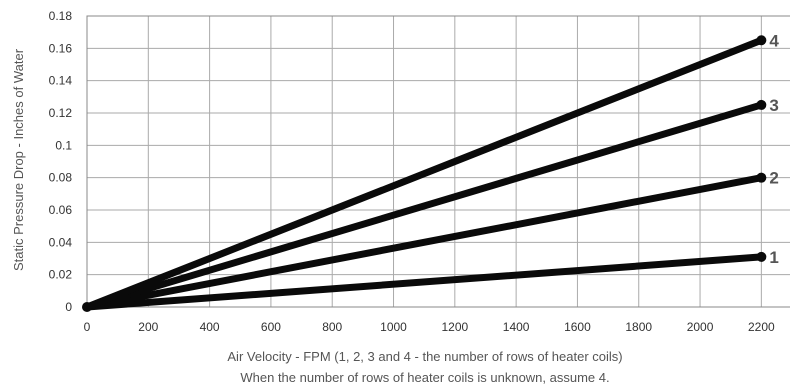 The height and width of the screenshot is (390, 790). What do you see at coordinates (516, 327) in the screenshot?
I see `x-tick-label: 1400` at bounding box center [516, 327].